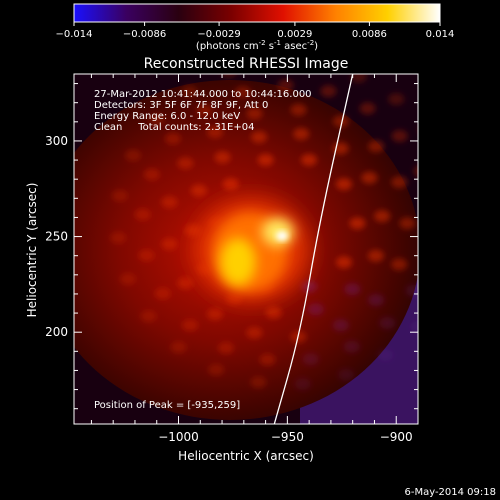 The height and width of the screenshot is (500, 500). I want to click on info-detectors: Detectors: 3F 5F 6F 7F 8F 9F, Att 0, so click(181, 105).